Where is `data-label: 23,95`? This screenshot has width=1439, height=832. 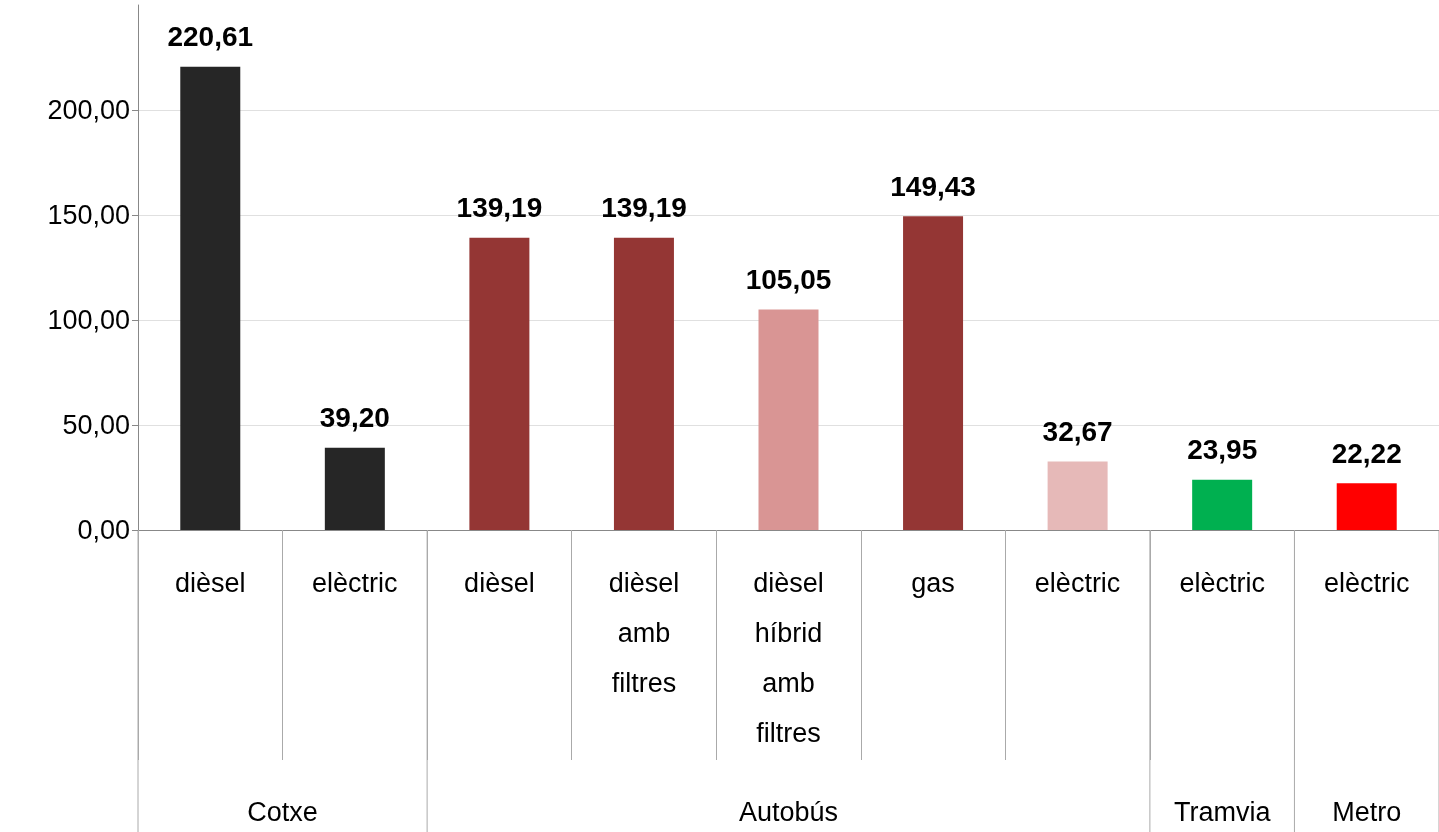
data-label: 23,95 is located at coordinates (1222, 450).